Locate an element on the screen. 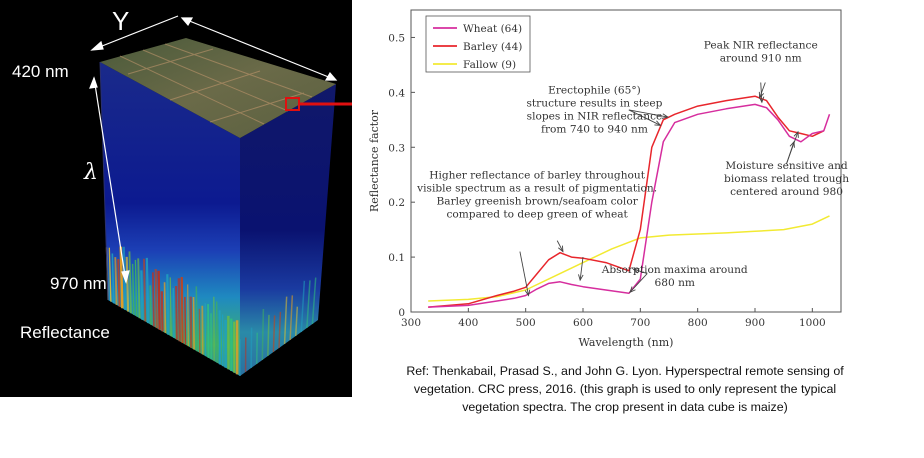 The height and width of the screenshot is (458, 924). x-tick-label: 1000 is located at coordinates (812, 323).